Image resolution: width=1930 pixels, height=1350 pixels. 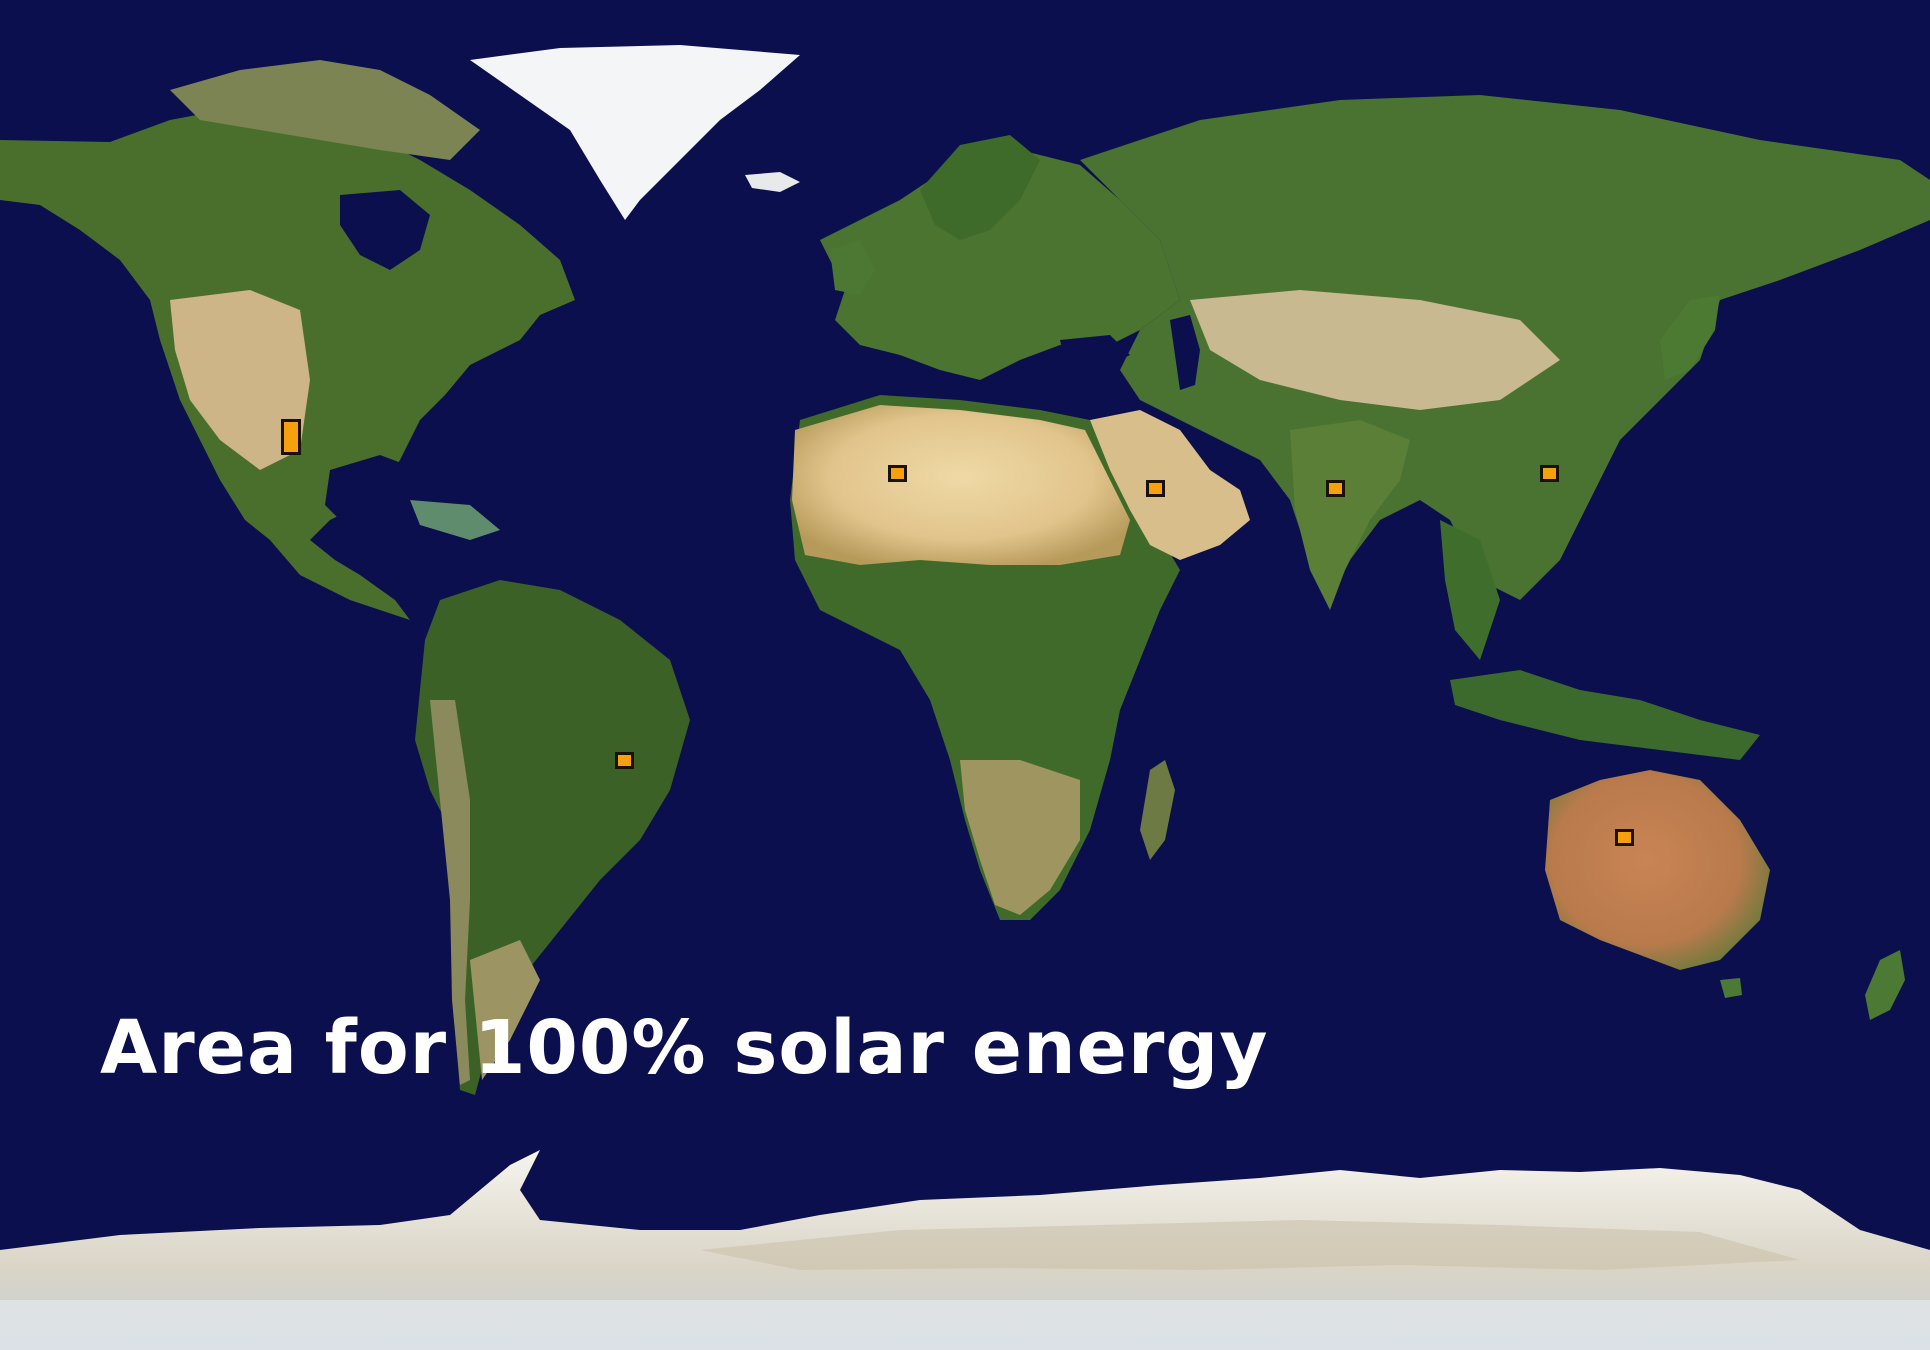 What do you see at coordinates (325, 110) in the screenshot?
I see `arctic-islands` at bounding box center [325, 110].